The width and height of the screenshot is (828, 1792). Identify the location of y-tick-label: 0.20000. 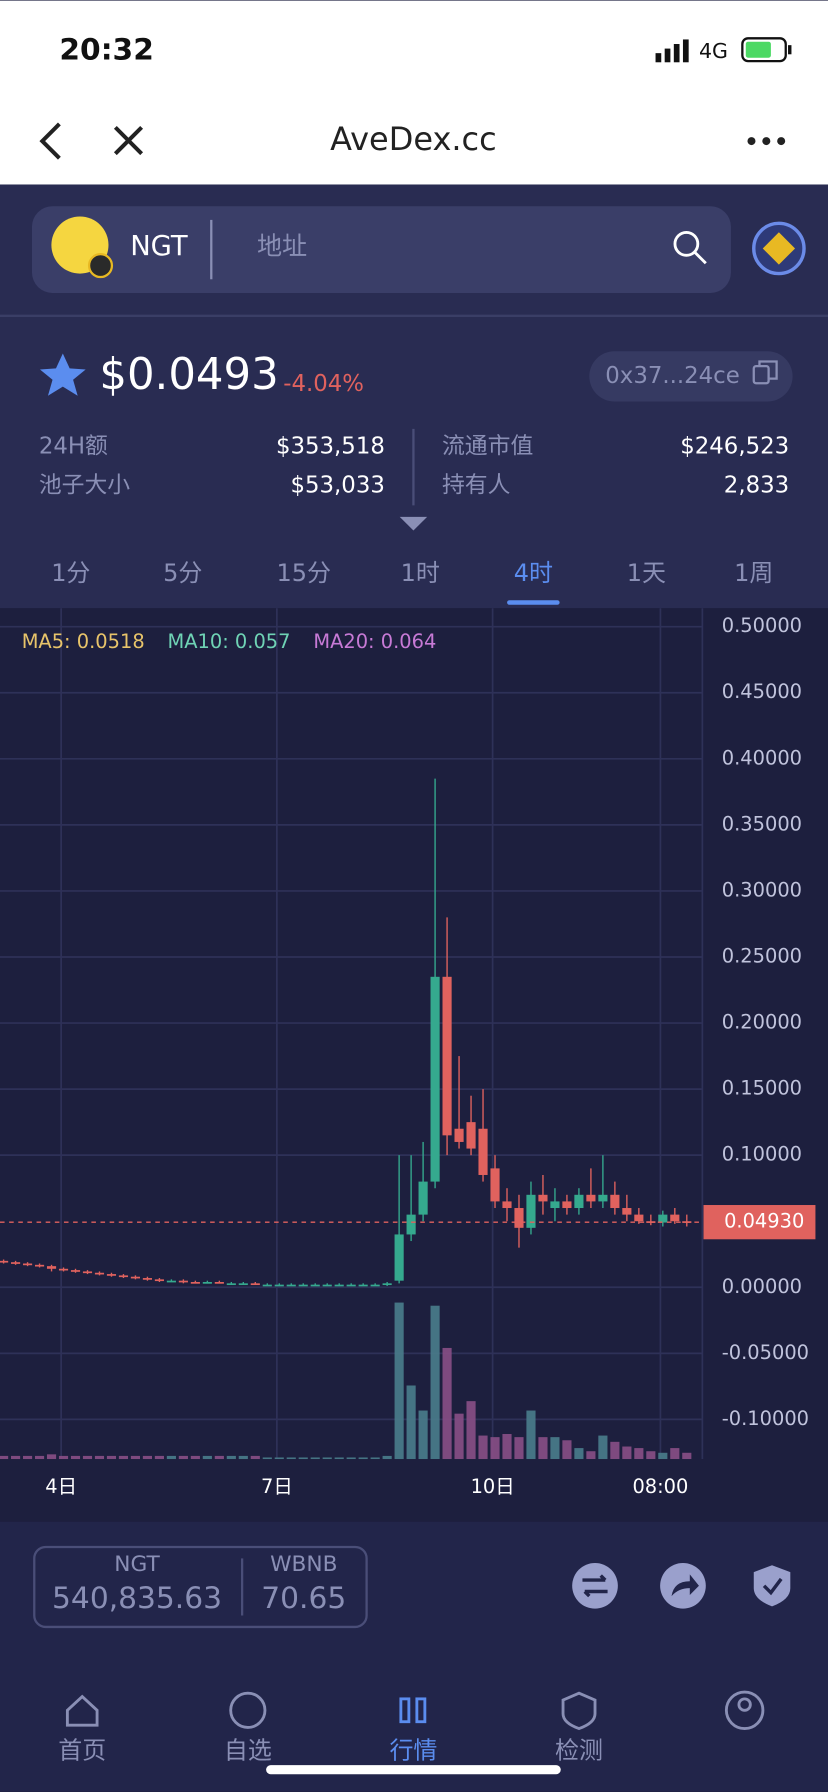
(762, 1022).